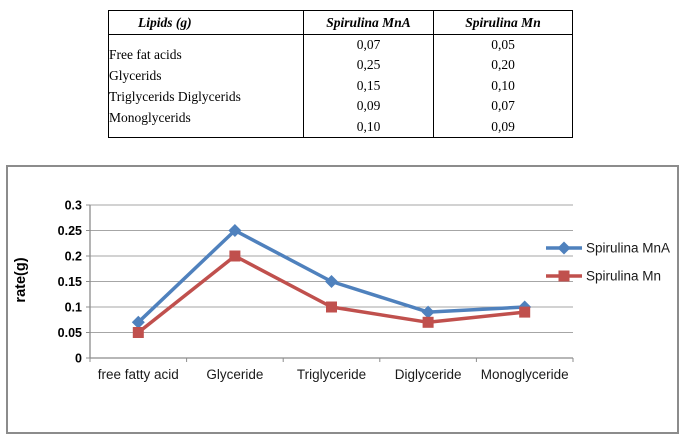 The height and width of the screenshot is (440, 685). I want to click on spirulina-mna-values-cell: 0,07 0,25 0,15 0,09 0,10, so click(368, 86).